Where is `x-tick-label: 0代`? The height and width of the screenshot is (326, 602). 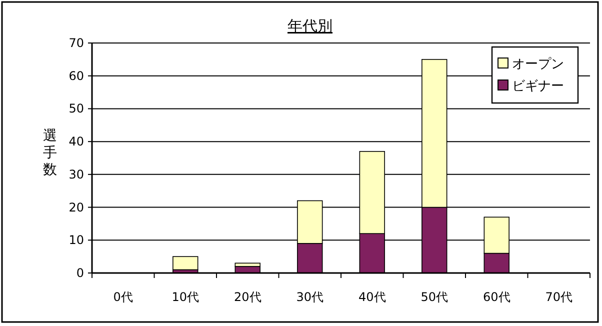
x-tick-label: 0代 is located at coordinates (123, 297).